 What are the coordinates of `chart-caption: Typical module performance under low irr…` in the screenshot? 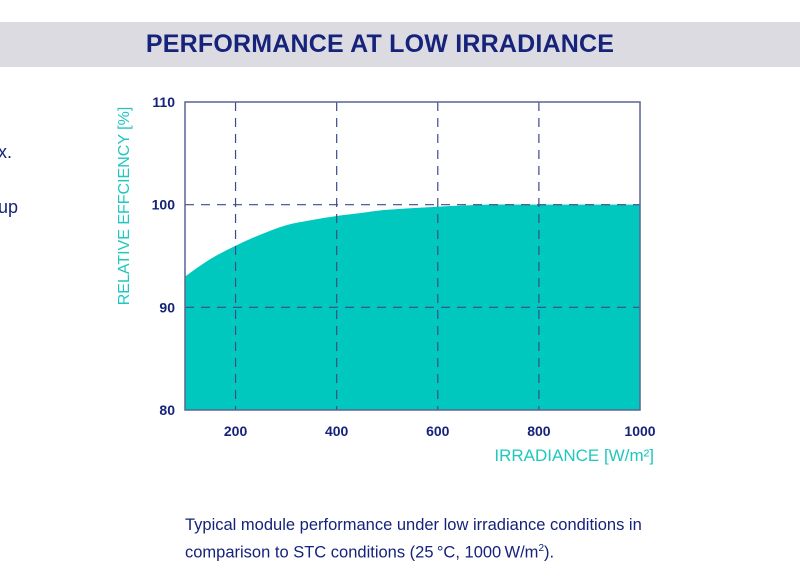 It's located at (475, 539).